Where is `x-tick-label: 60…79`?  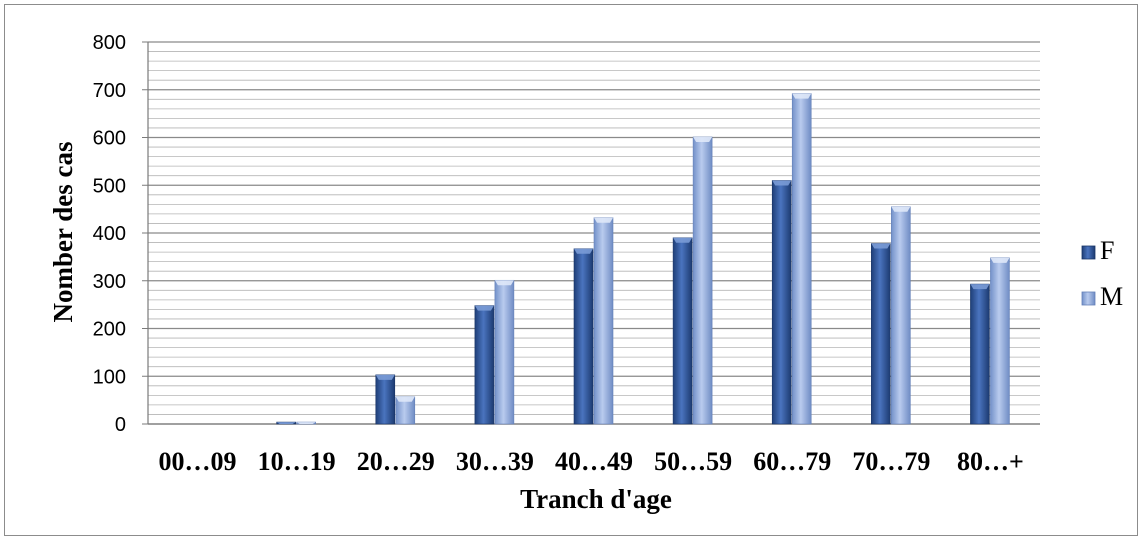 x-tick-label: 60…79 is located at coordinates (792, 461).